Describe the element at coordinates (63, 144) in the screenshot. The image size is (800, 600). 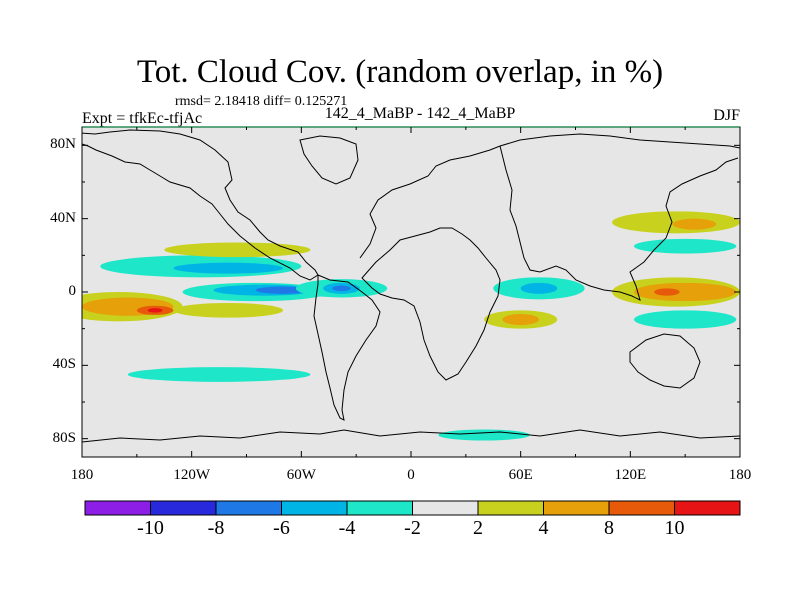
I see `y-tick-label: 80N` at that location.